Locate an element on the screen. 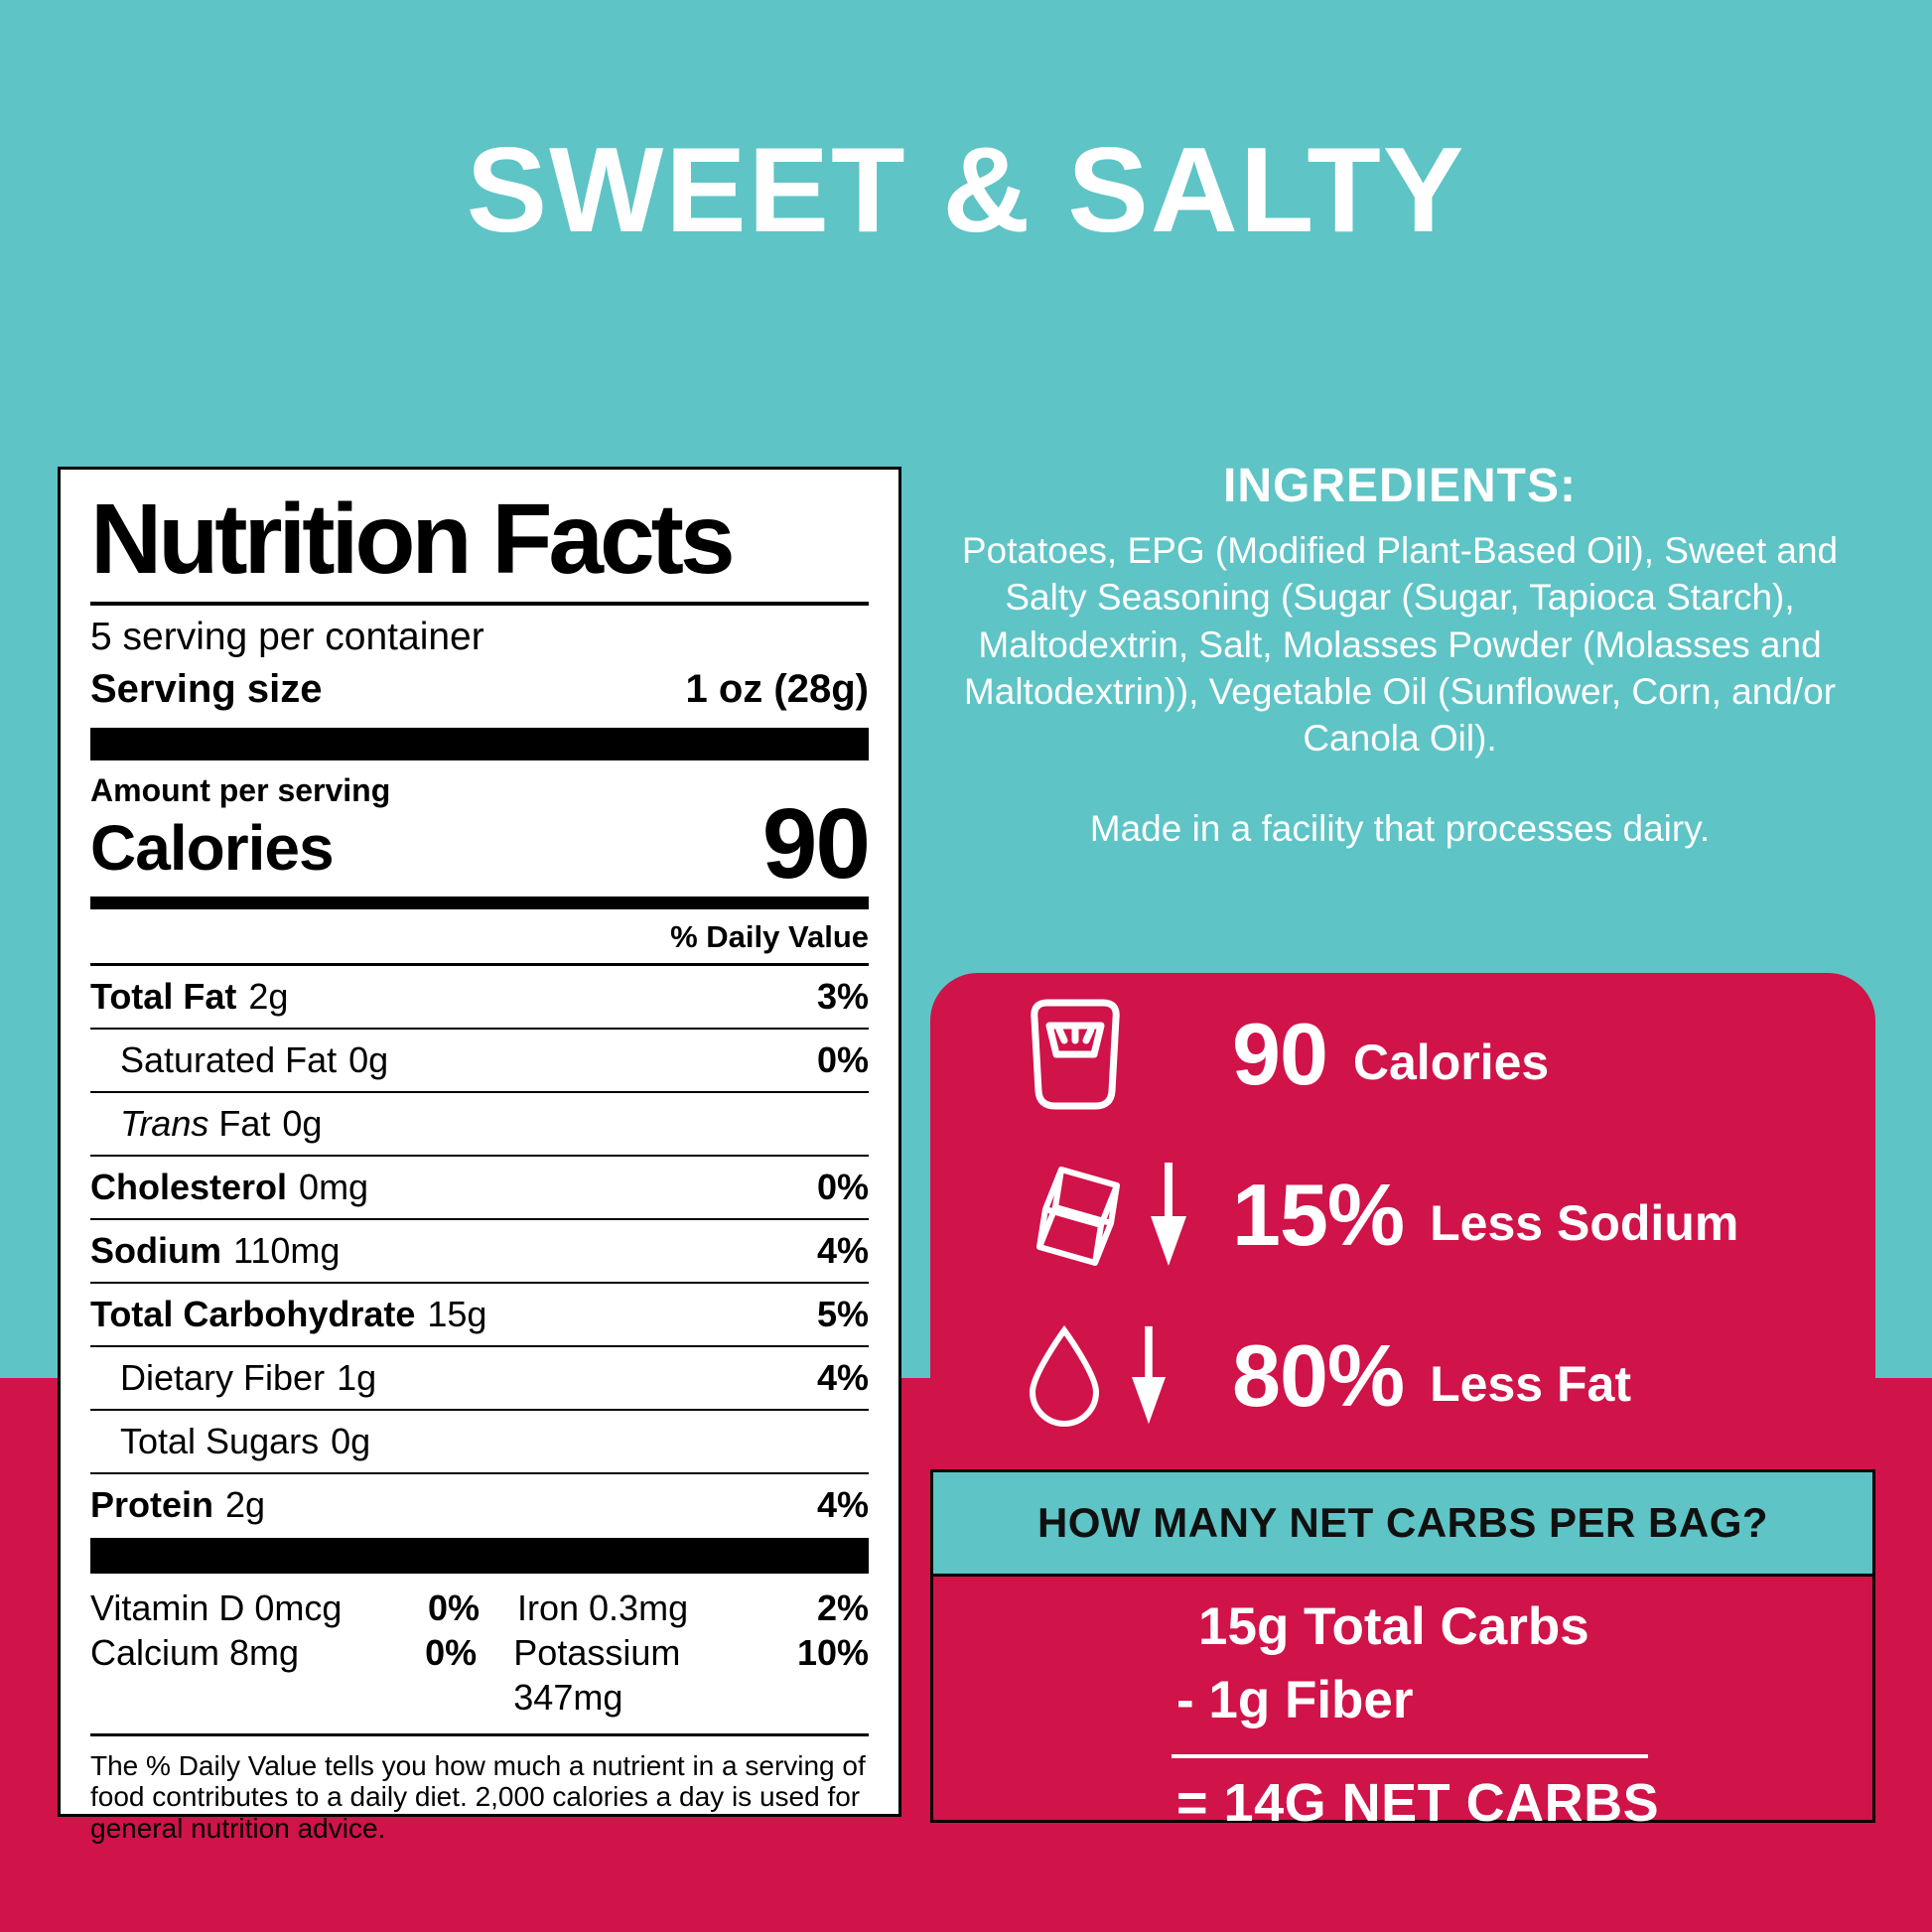 This screenshot has height=1932, width=1932. nutrient-name: Sodium is located at coordinates (155, 1250).